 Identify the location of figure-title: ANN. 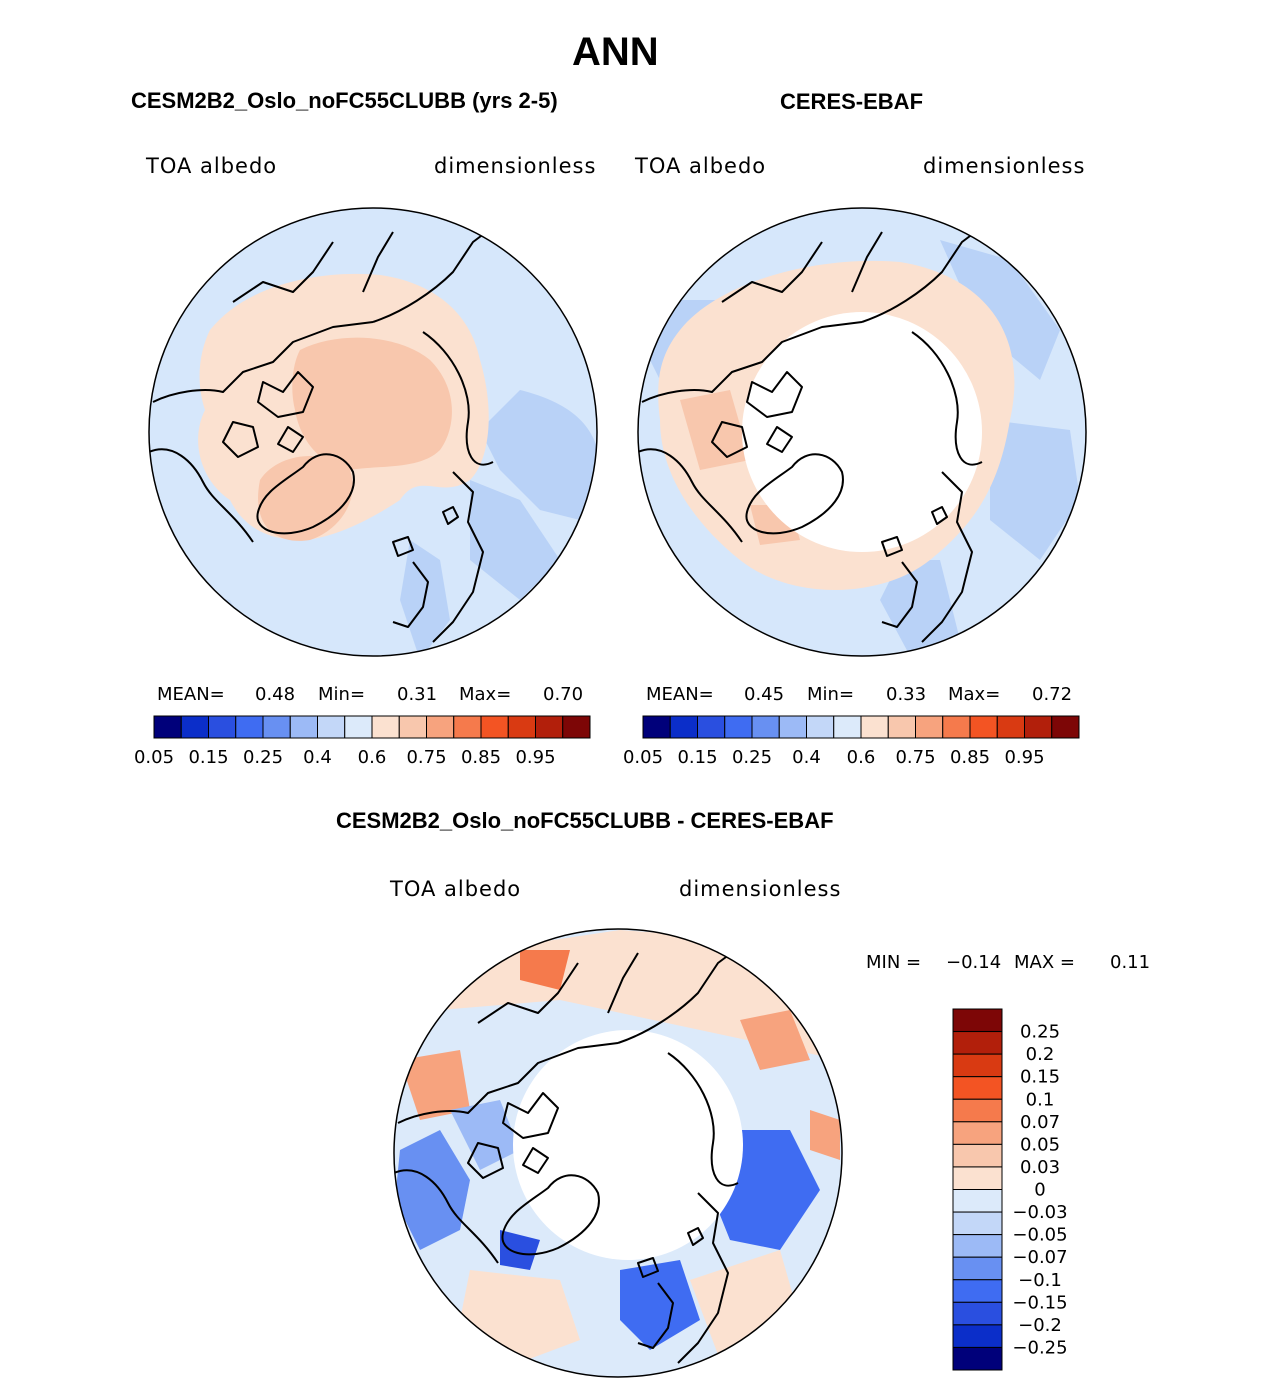
(615, 52).